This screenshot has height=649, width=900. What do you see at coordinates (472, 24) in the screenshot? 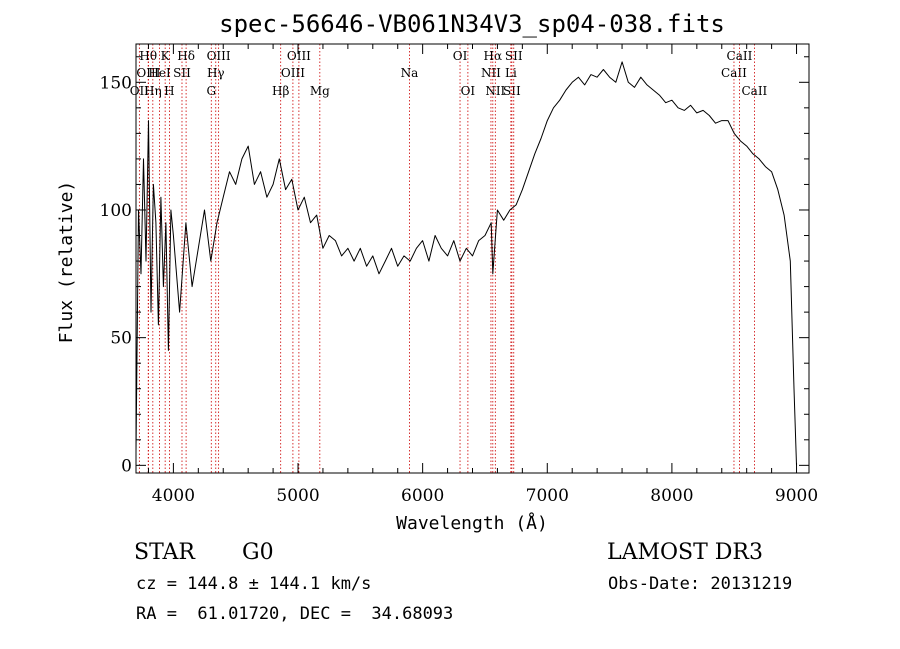
I see `chart-title: spec-56646-VB061N34V3_sp04-038.fits` at bounding box center [472, 24].